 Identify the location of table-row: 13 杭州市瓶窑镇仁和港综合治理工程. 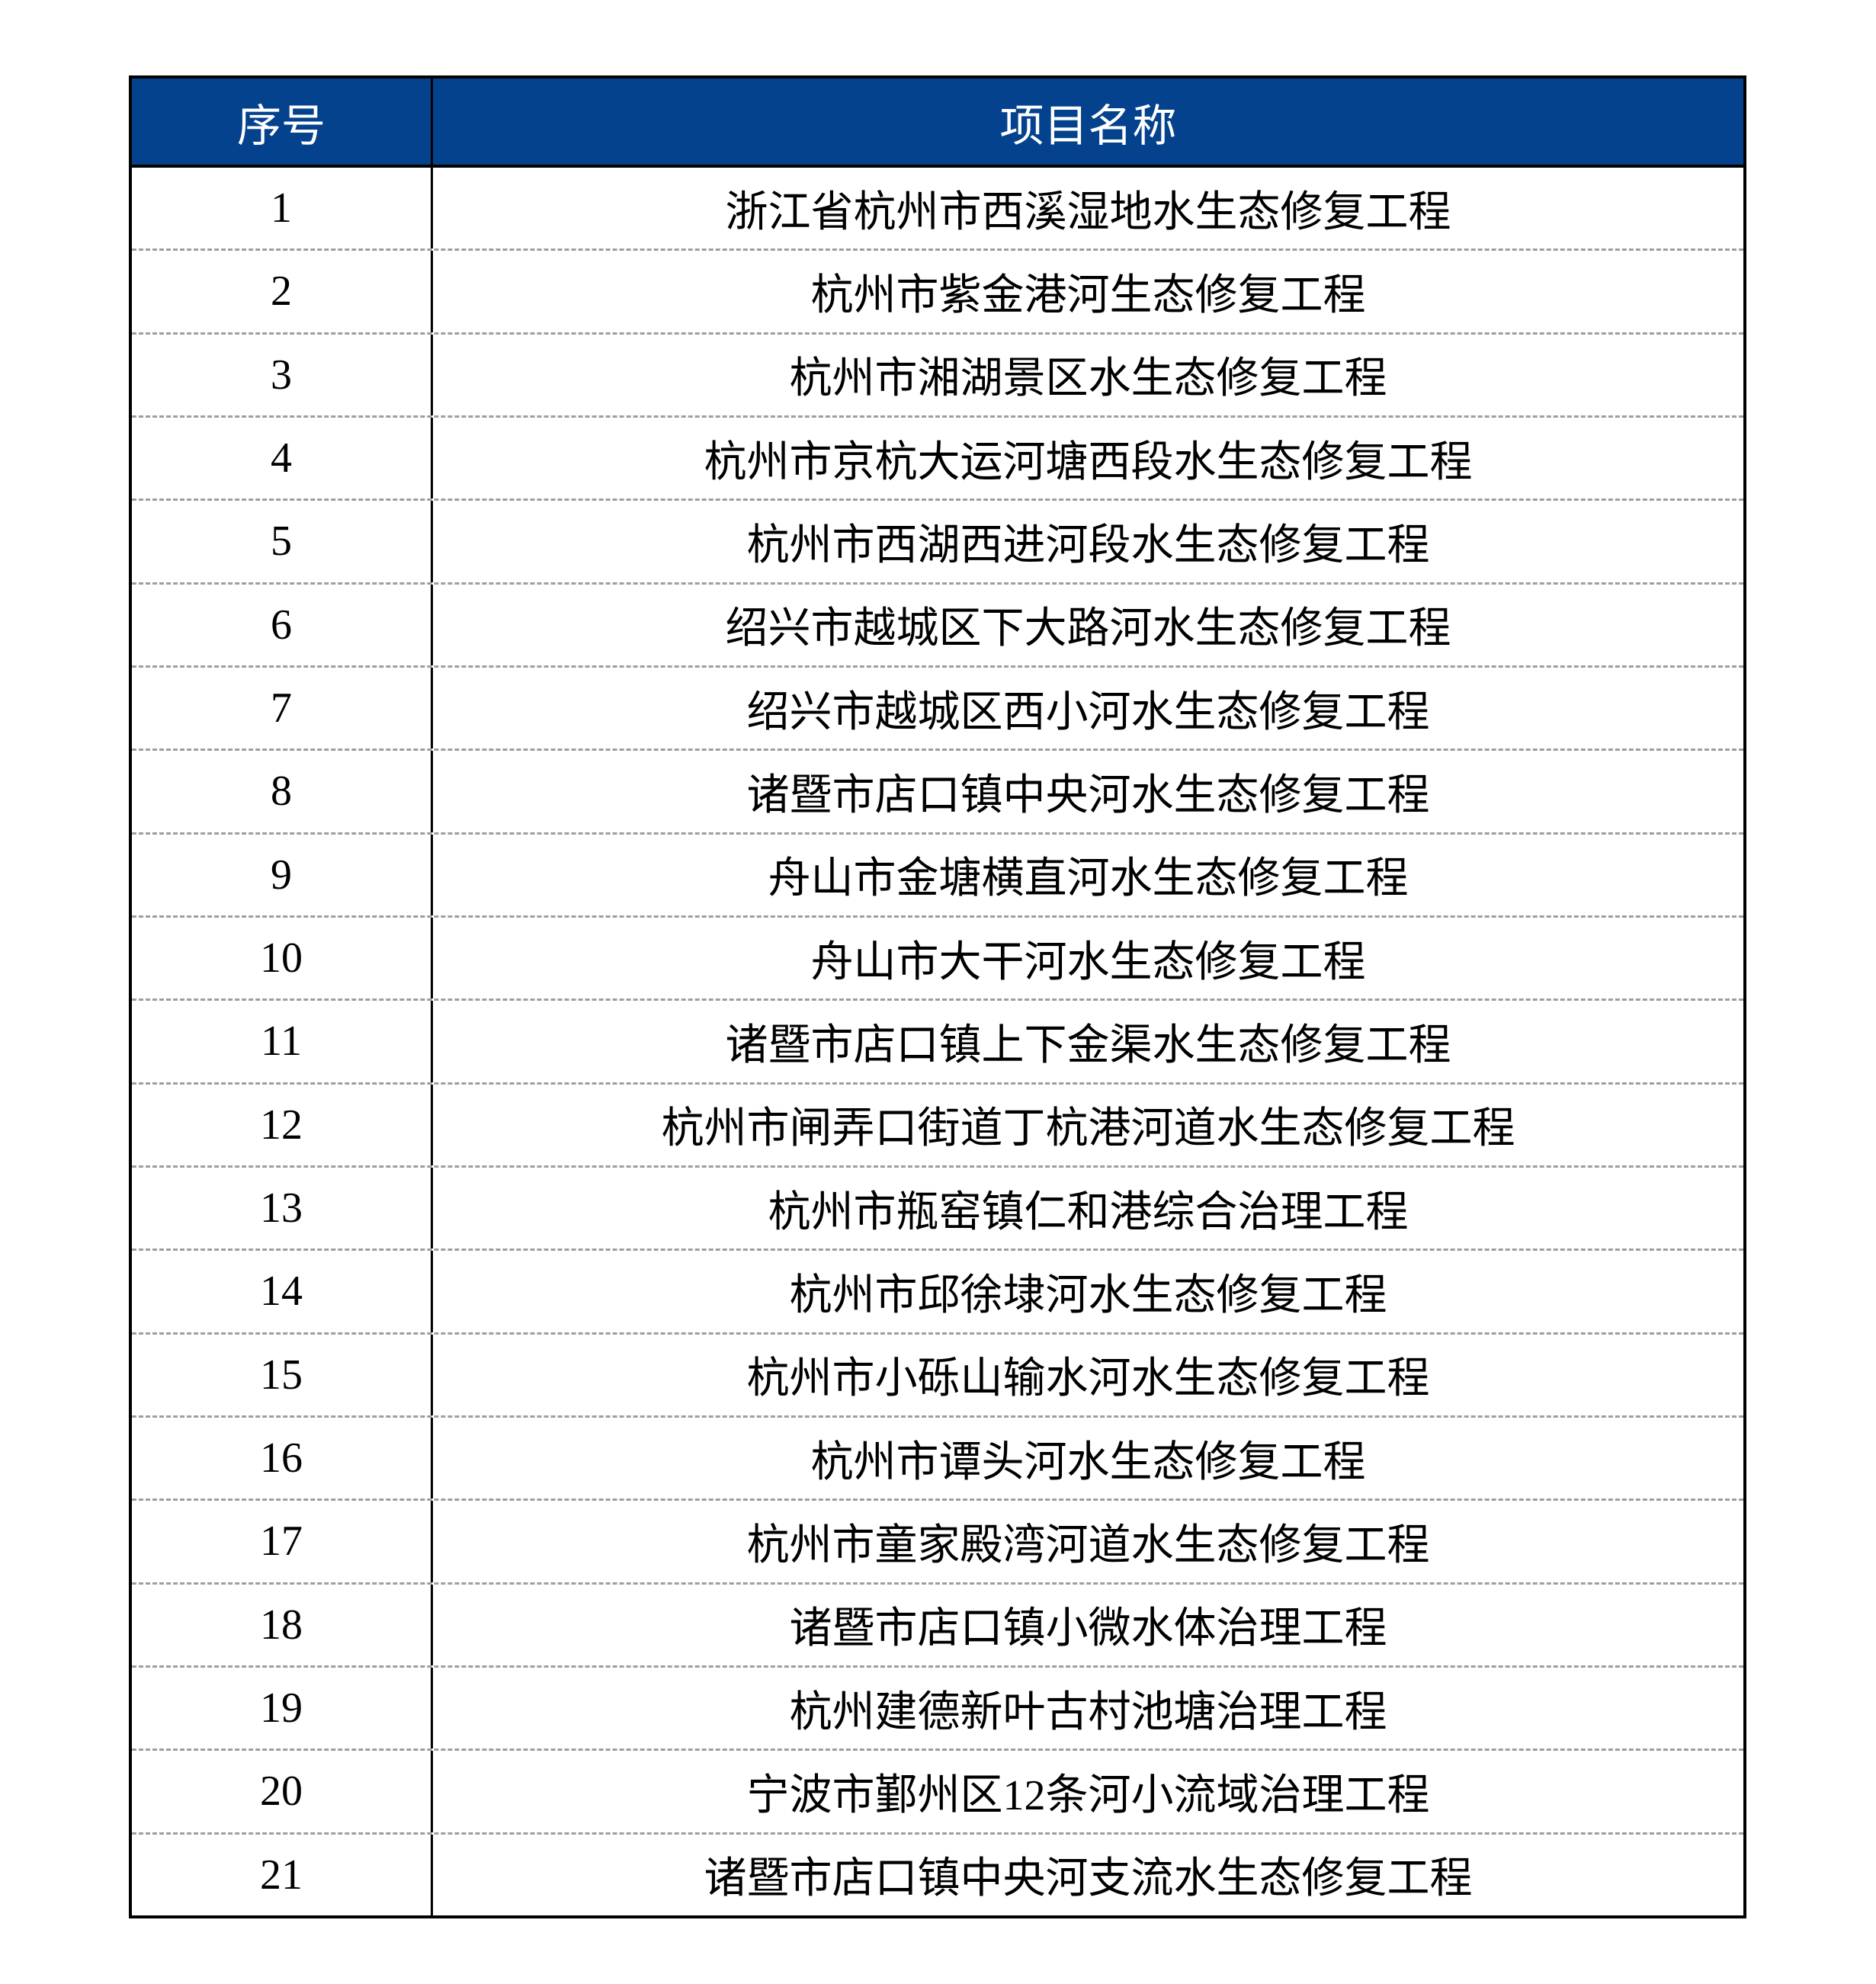
(937, 1207).